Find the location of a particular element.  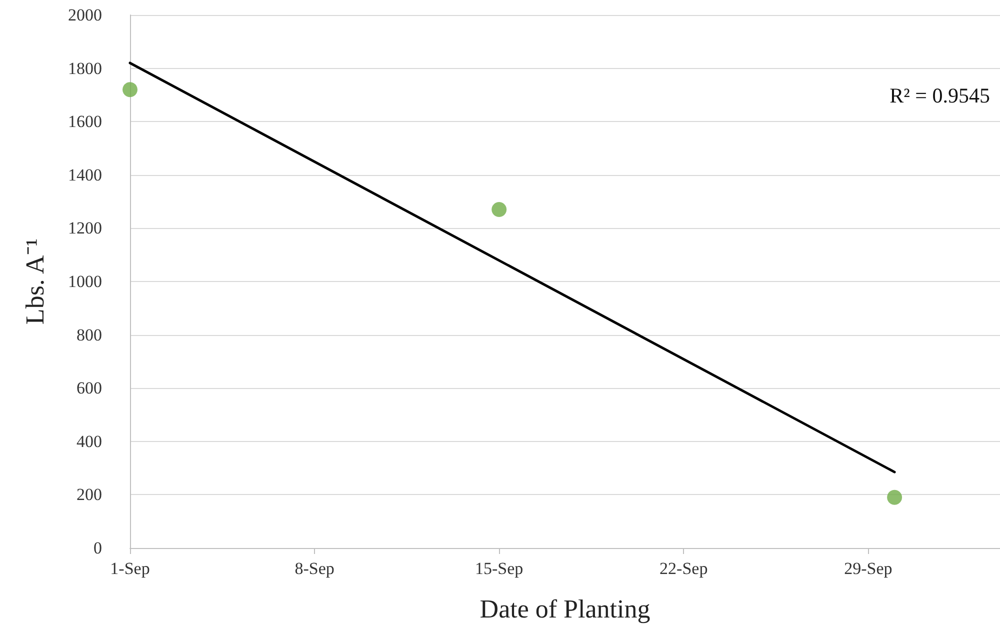

y-tick-label: 800 is located at coordinates (89, 334).